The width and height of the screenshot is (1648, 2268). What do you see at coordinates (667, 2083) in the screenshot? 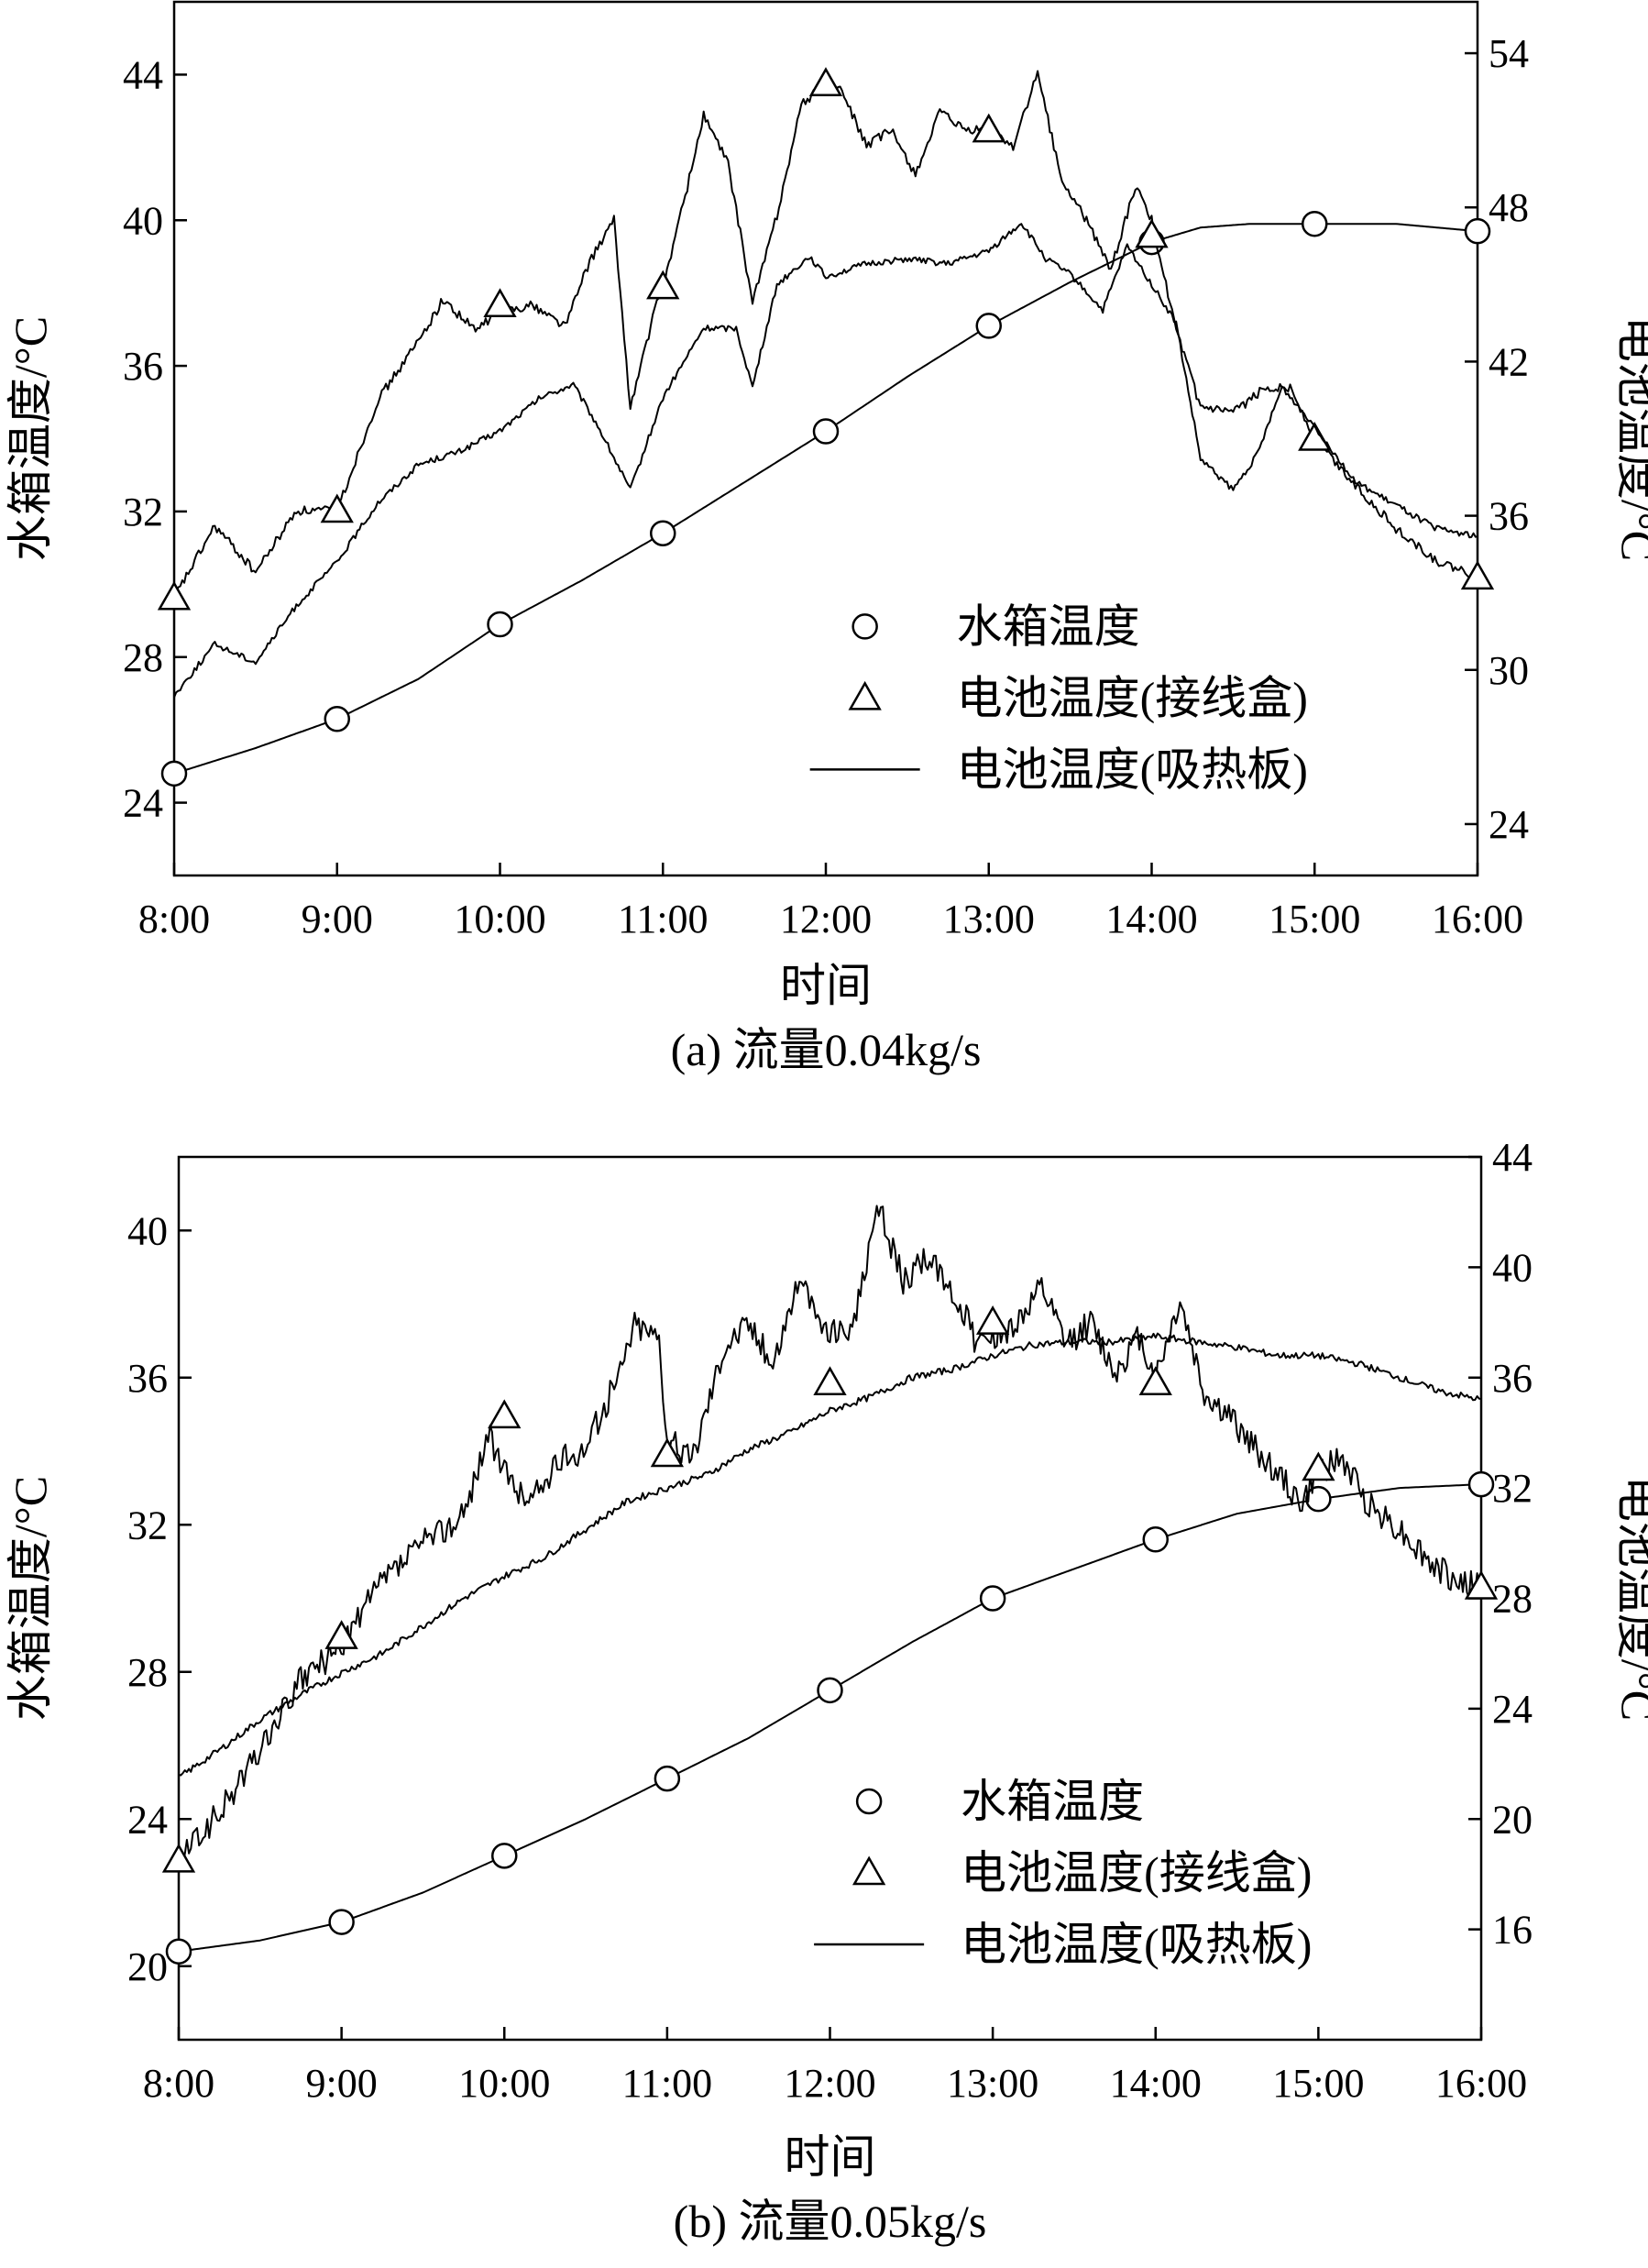
I see `x-tick-label: 11:00` at bounding box center [667, 2083].